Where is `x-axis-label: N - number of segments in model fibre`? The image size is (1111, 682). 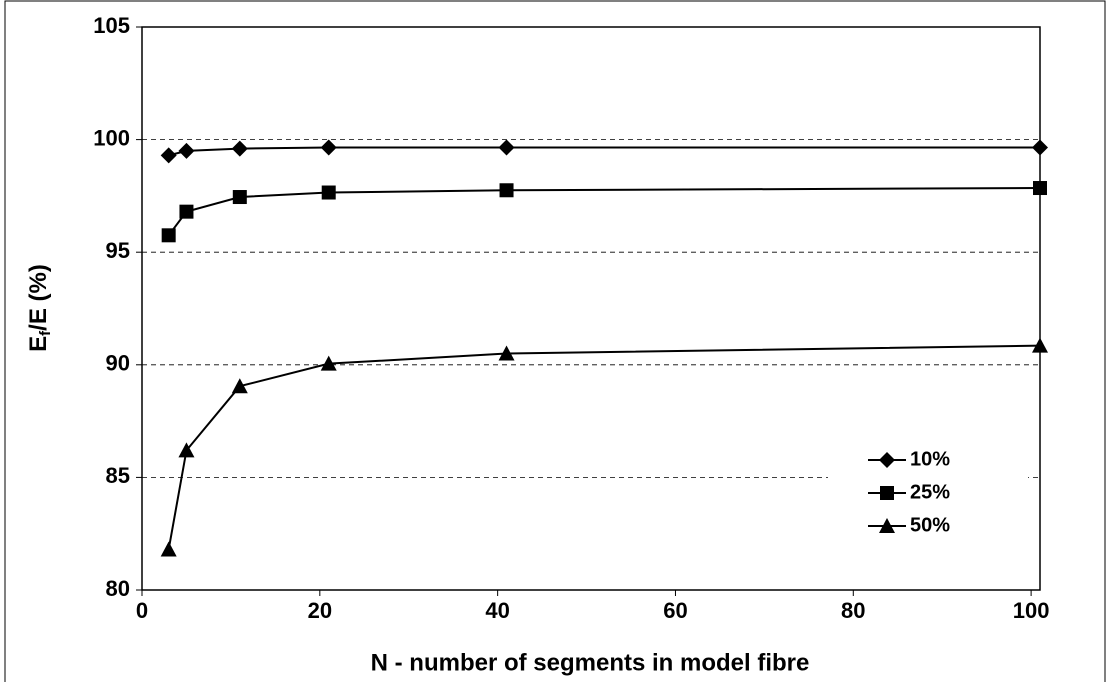 x-axis-label: N - number of segments in model fibre is located at coordinates (590, 662).